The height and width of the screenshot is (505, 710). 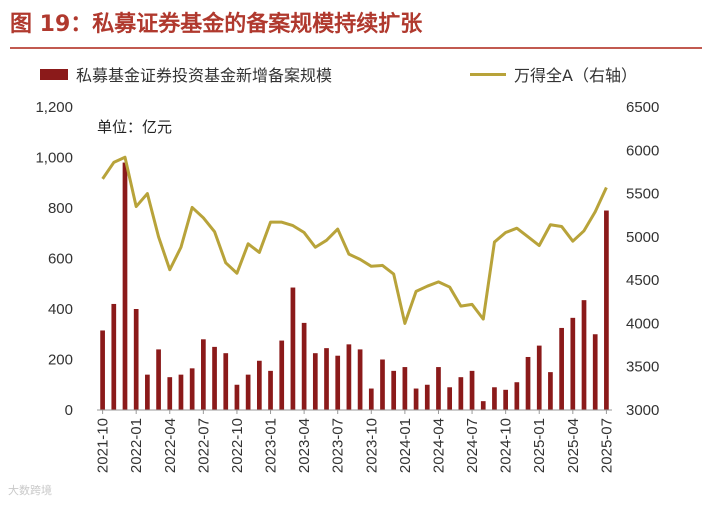 What do you see at coordinates (472, 445) in the screenshot?
I see `x-tick-label: 2024-07` at bounding box center [472, 445].